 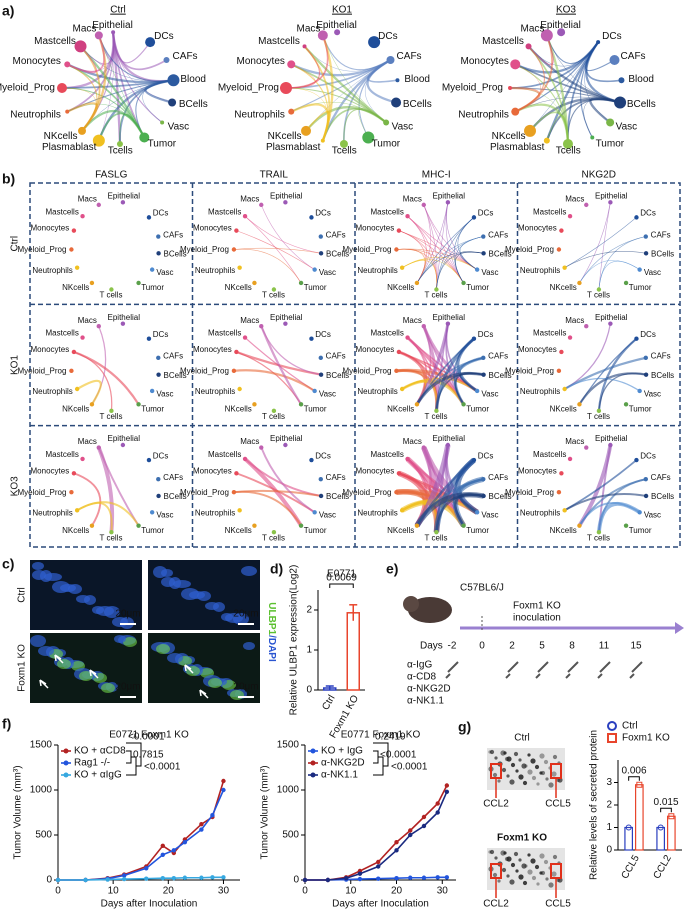 What do you see at coordinates (464, 727) in the screenshot?
I see `panel-label: g)` at bounding box center [464, 727].